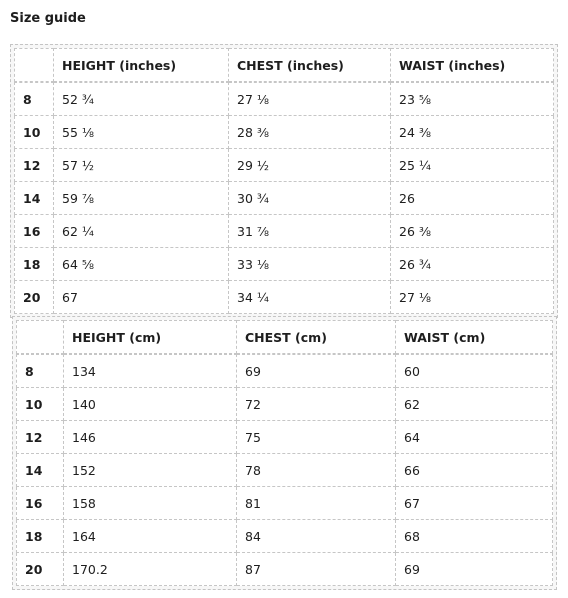 This screenshot has width=568, height=598. What do you see at coordinates (472, 231) in the screenshot?
I see `waist-cell: 26 ⅜` at bounding box center [472, 231].